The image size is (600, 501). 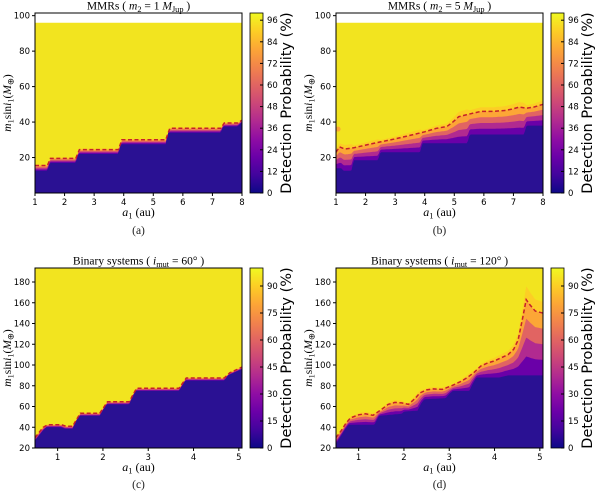 I want to click on colorbar-tick-label: 72, so click(x=573, y=64).